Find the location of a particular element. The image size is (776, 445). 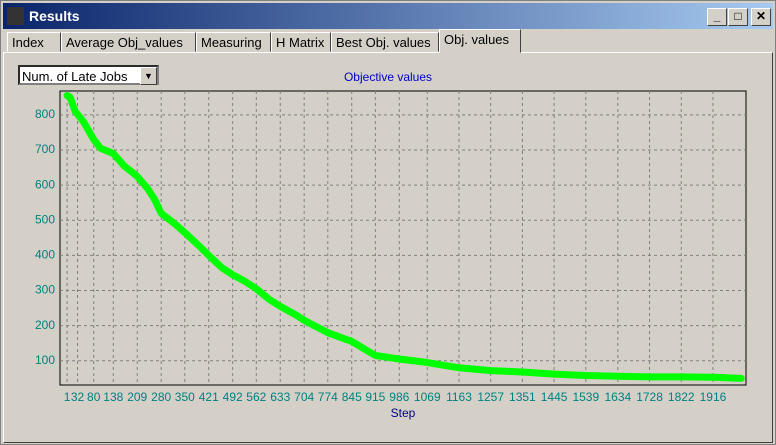

maximize-button: □ is located at coordinates (738, 17).